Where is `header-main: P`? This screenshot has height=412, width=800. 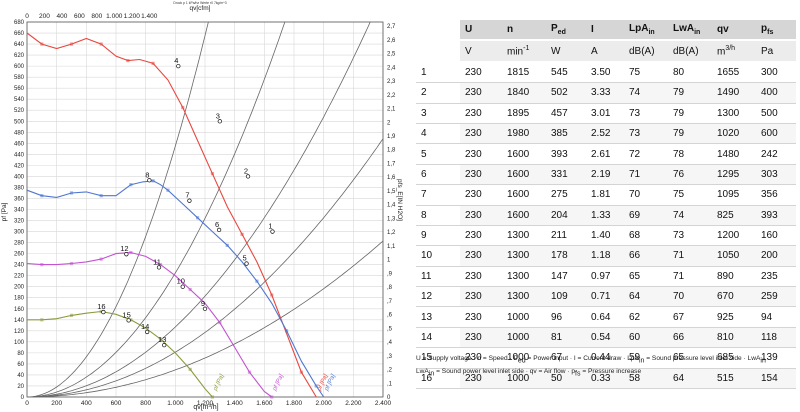
header-main: P is located at coordinates (554, 29).